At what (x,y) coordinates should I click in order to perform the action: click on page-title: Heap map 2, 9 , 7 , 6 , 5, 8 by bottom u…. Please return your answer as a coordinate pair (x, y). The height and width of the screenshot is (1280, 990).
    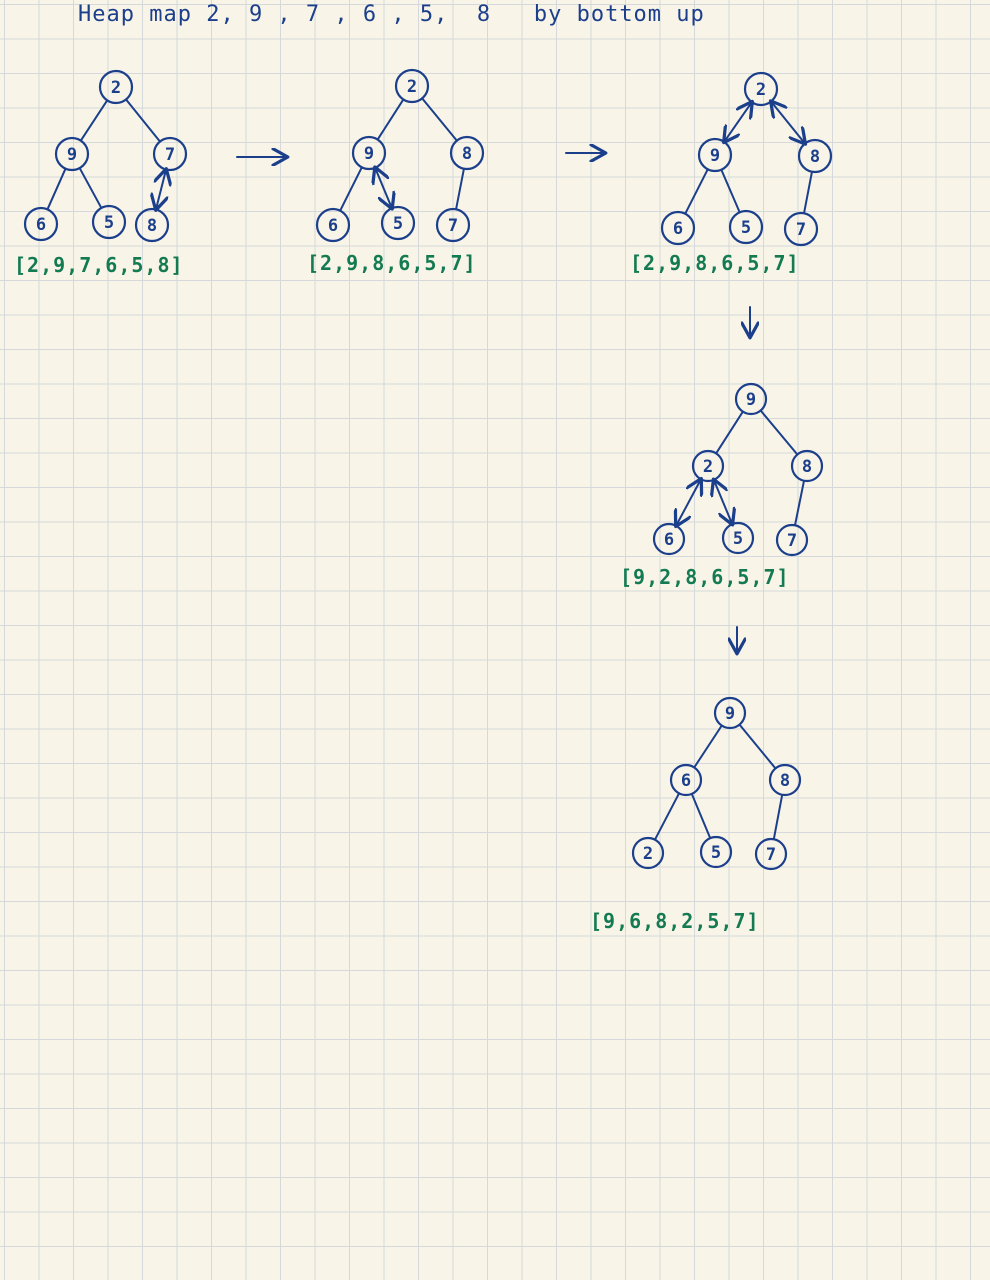
    Looking at the image, I should click on (391, 14).